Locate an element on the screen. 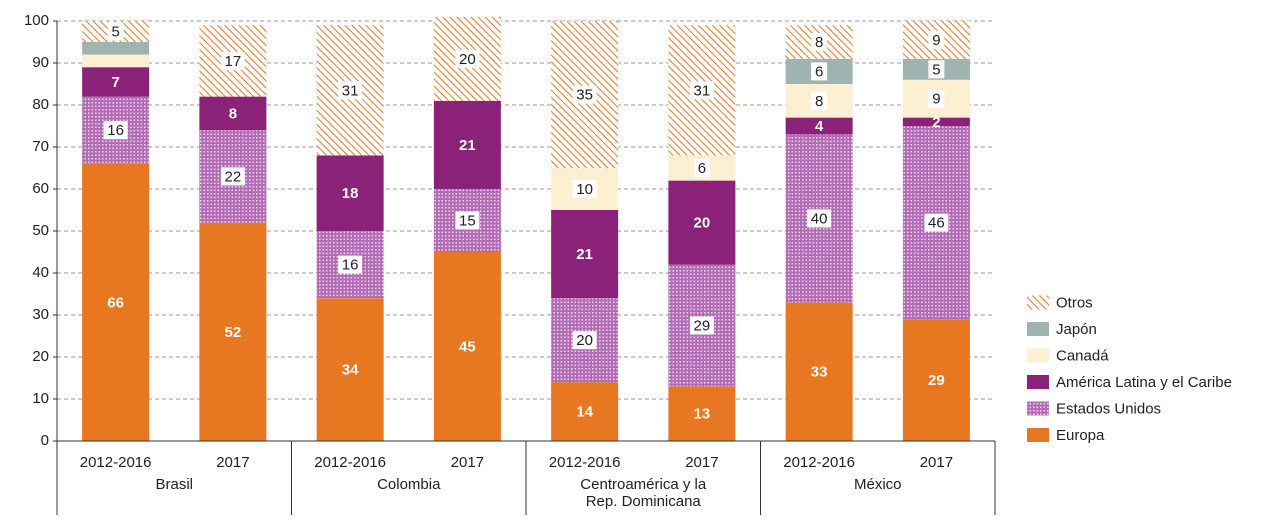  value-label: 31 is located at coordinates (350, 90).